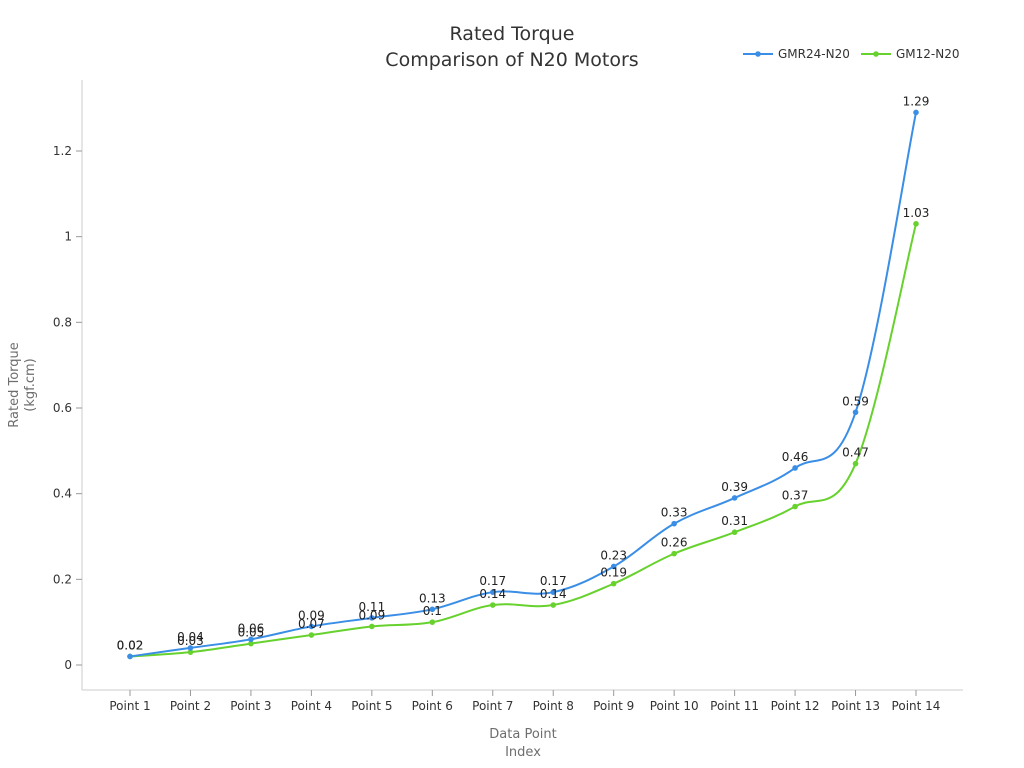  Describe the element at coordinates (553, 706) in the screenshot. I see `x-tick-label: Point 8` at that location.